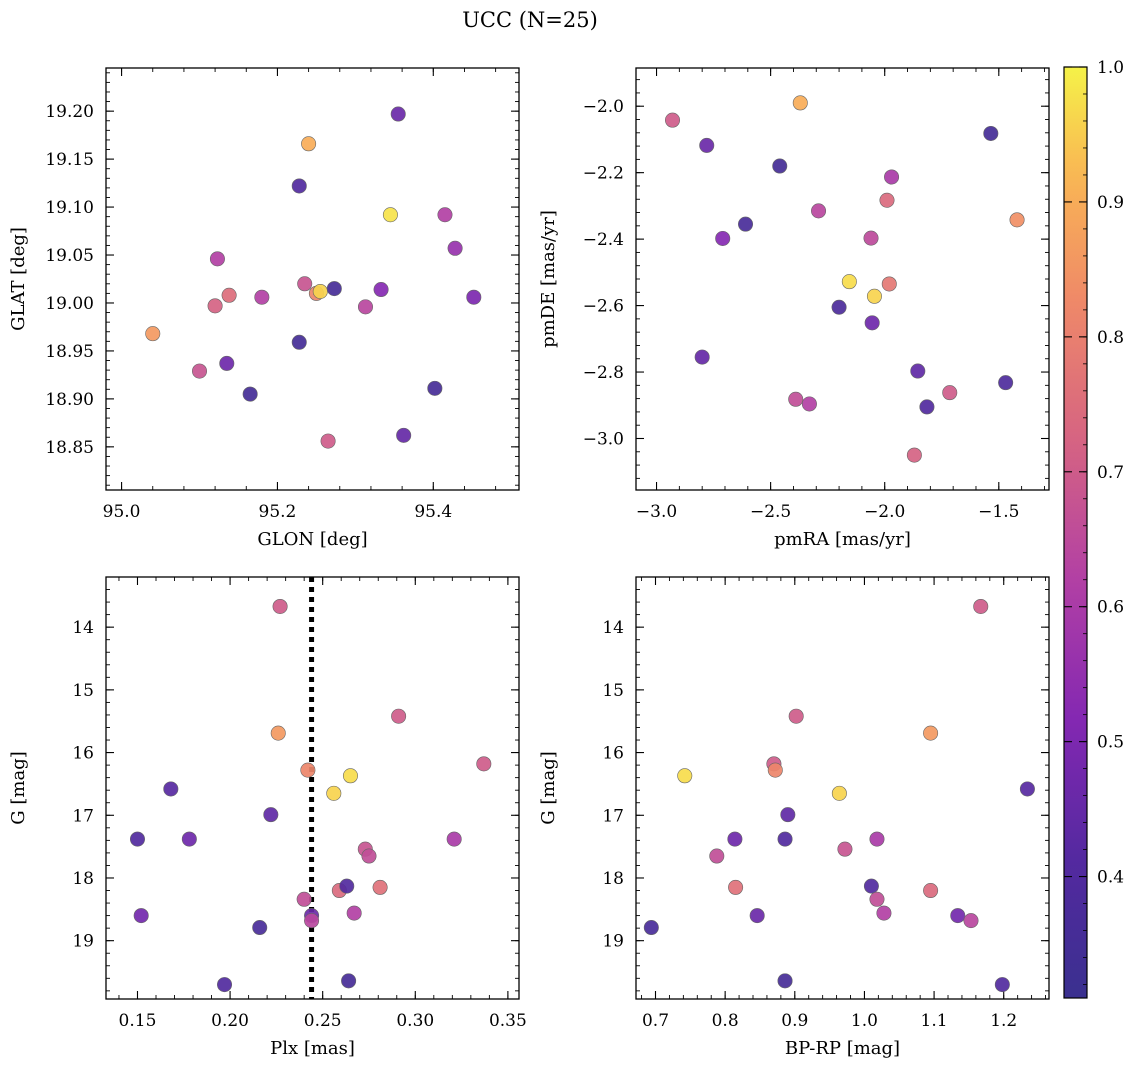 Image resolution: width=1136 pixels, height=1071 pixels. Describe the element at coordinates (842, 1048) in the screenshot. I see `x-axis-label: BP-RP [mag]` at that location.